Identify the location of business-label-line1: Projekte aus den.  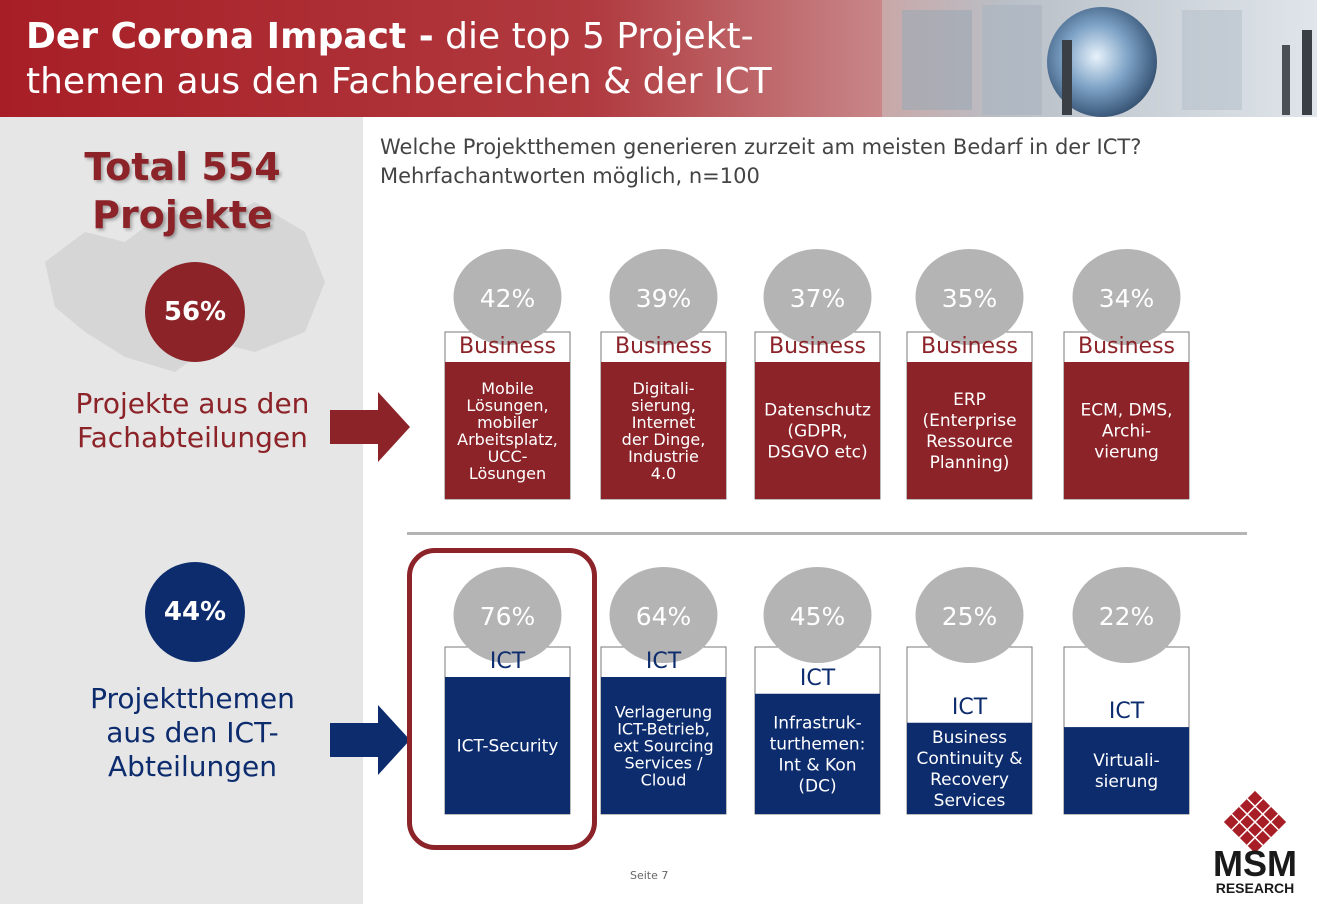
(192, 403).